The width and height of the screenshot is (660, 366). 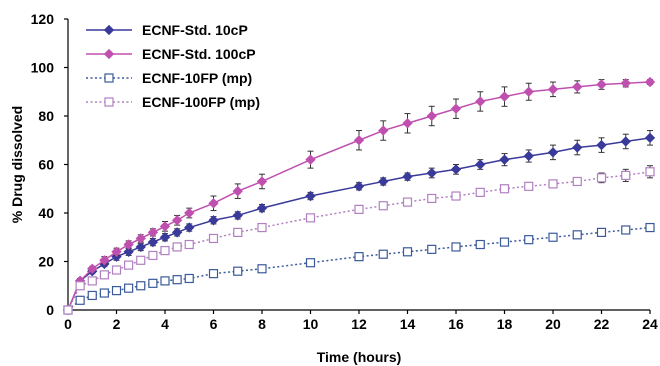 I want to click on x-tick-label: 4, so click(x=165, y=324).